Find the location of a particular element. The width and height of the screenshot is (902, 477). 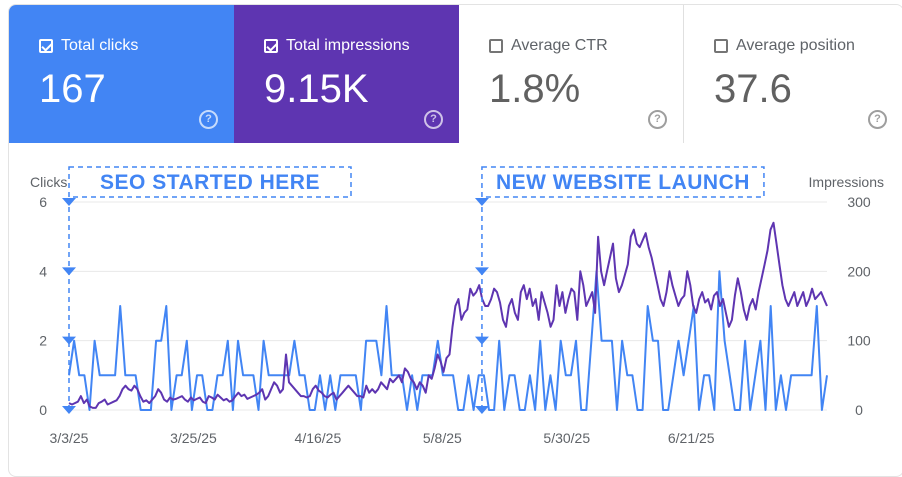

right-tick-label: 300 is located at coordinates (859, 202).